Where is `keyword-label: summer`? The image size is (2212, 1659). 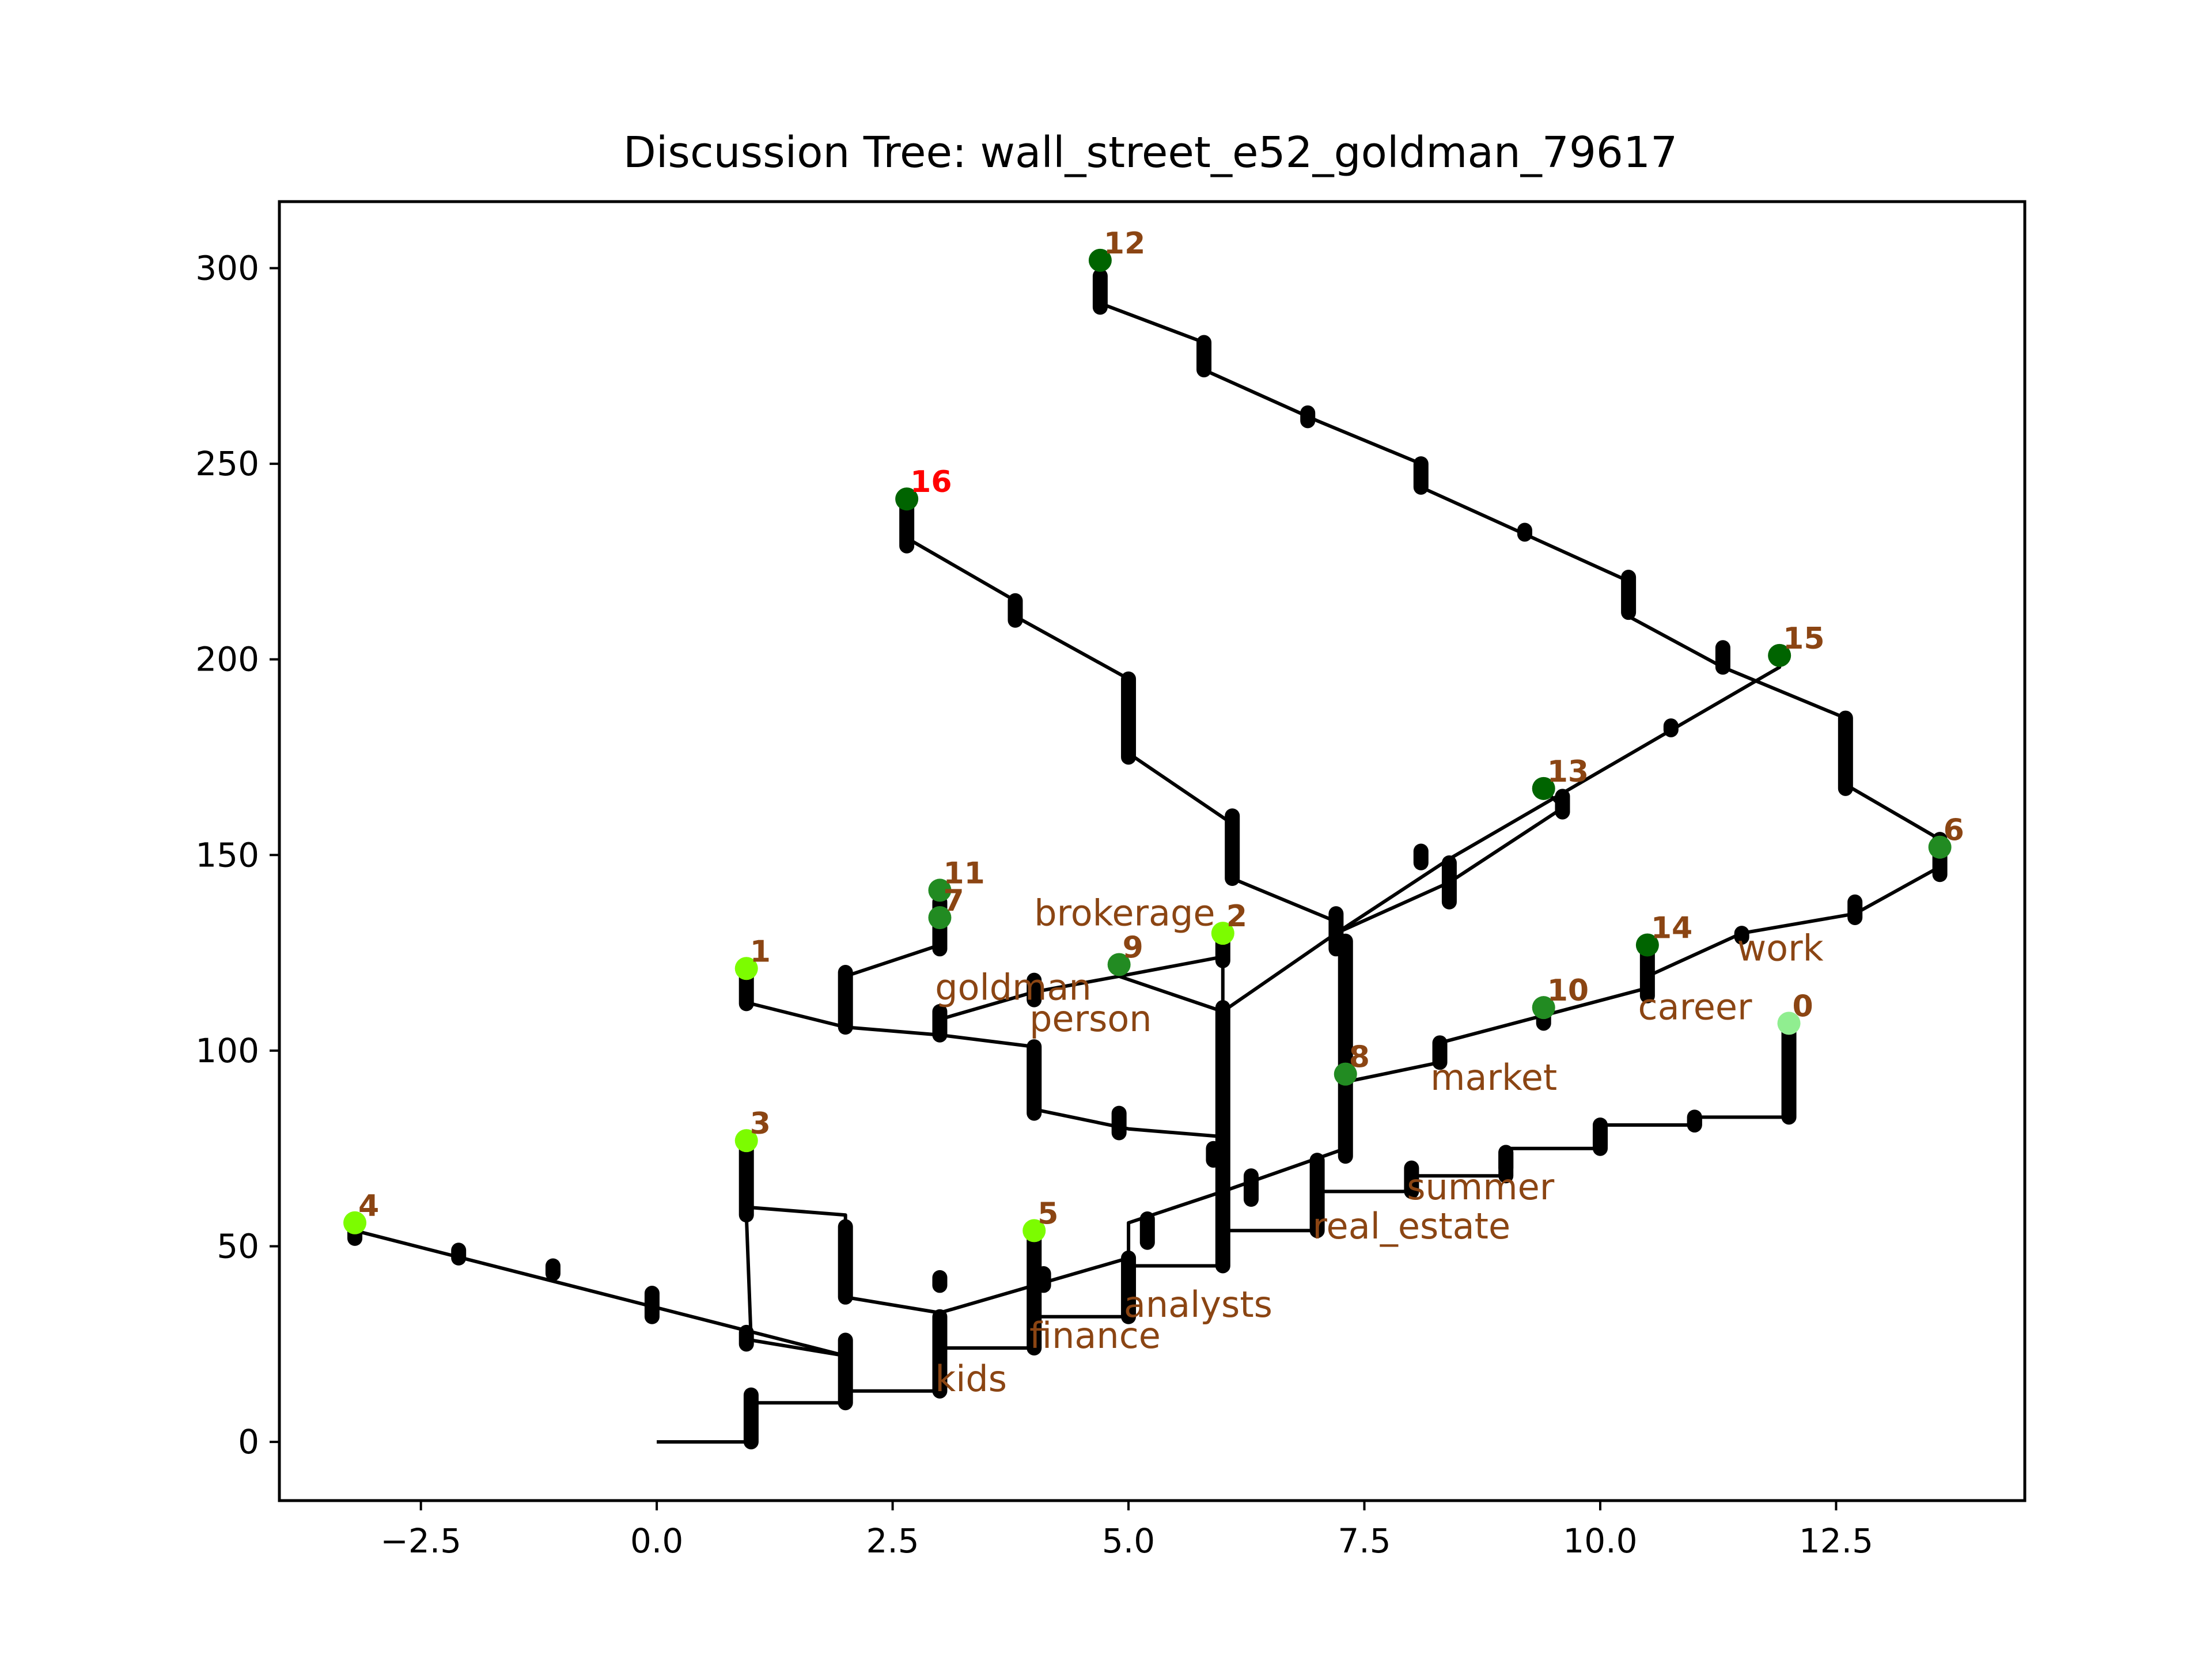
keyword-label: summer is located at coordinates (1481, 1187).